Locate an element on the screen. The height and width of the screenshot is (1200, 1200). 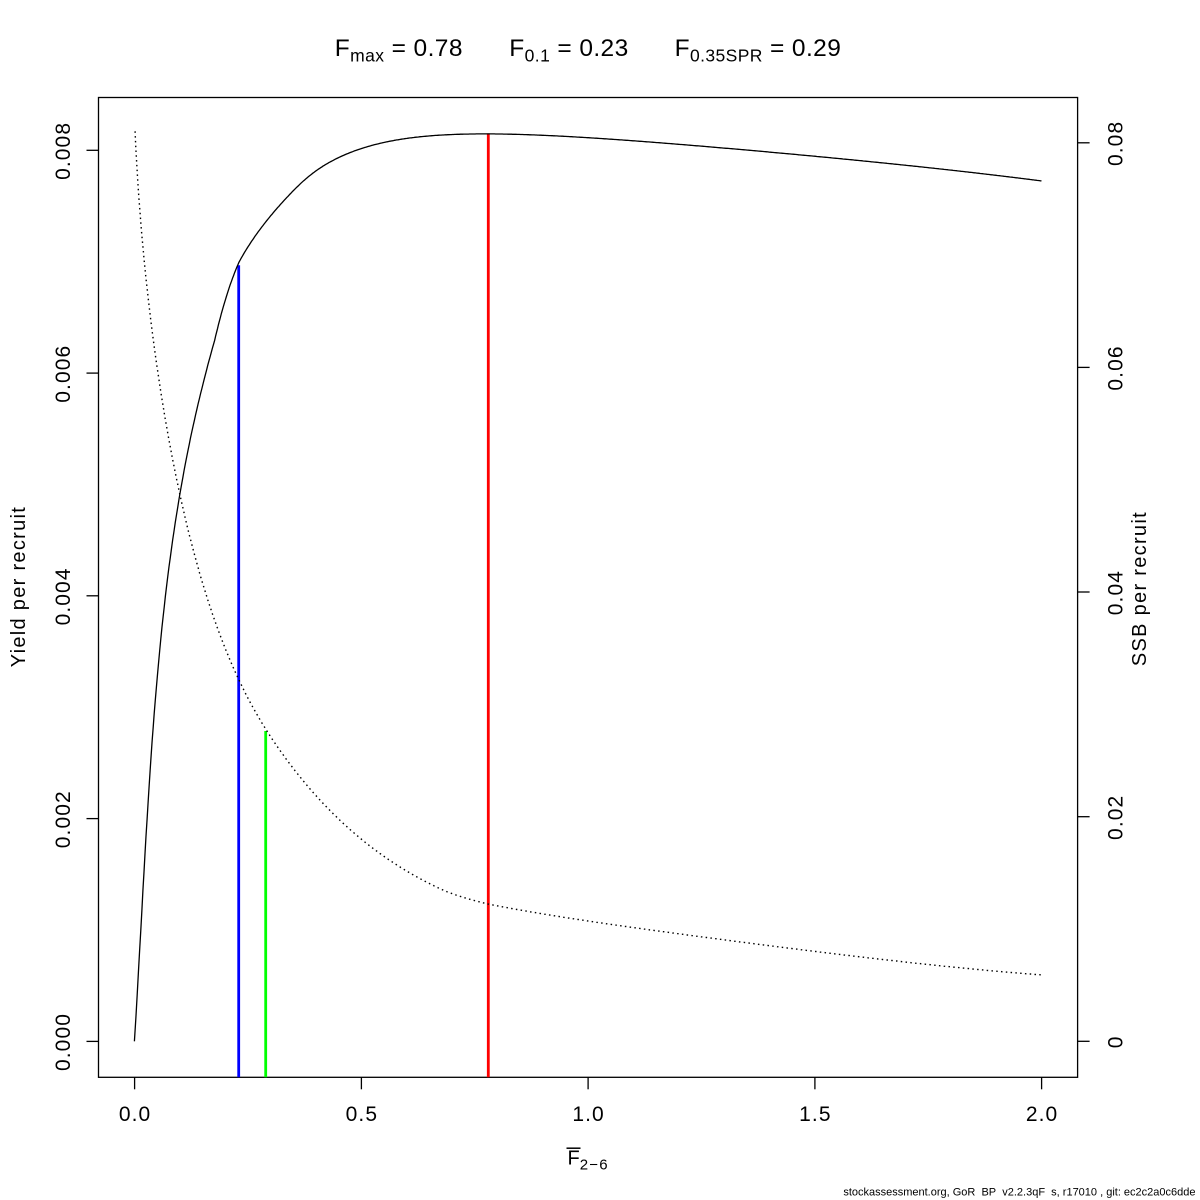
svg-text: 2.0 is located at coordinates (1042, 1114).